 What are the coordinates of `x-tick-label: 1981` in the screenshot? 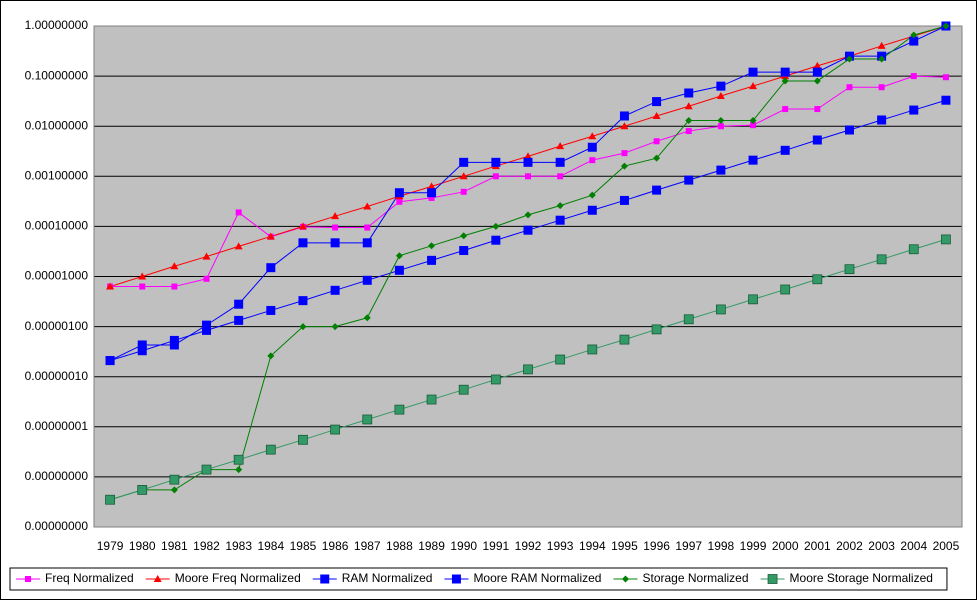 It's located at (174, 546).